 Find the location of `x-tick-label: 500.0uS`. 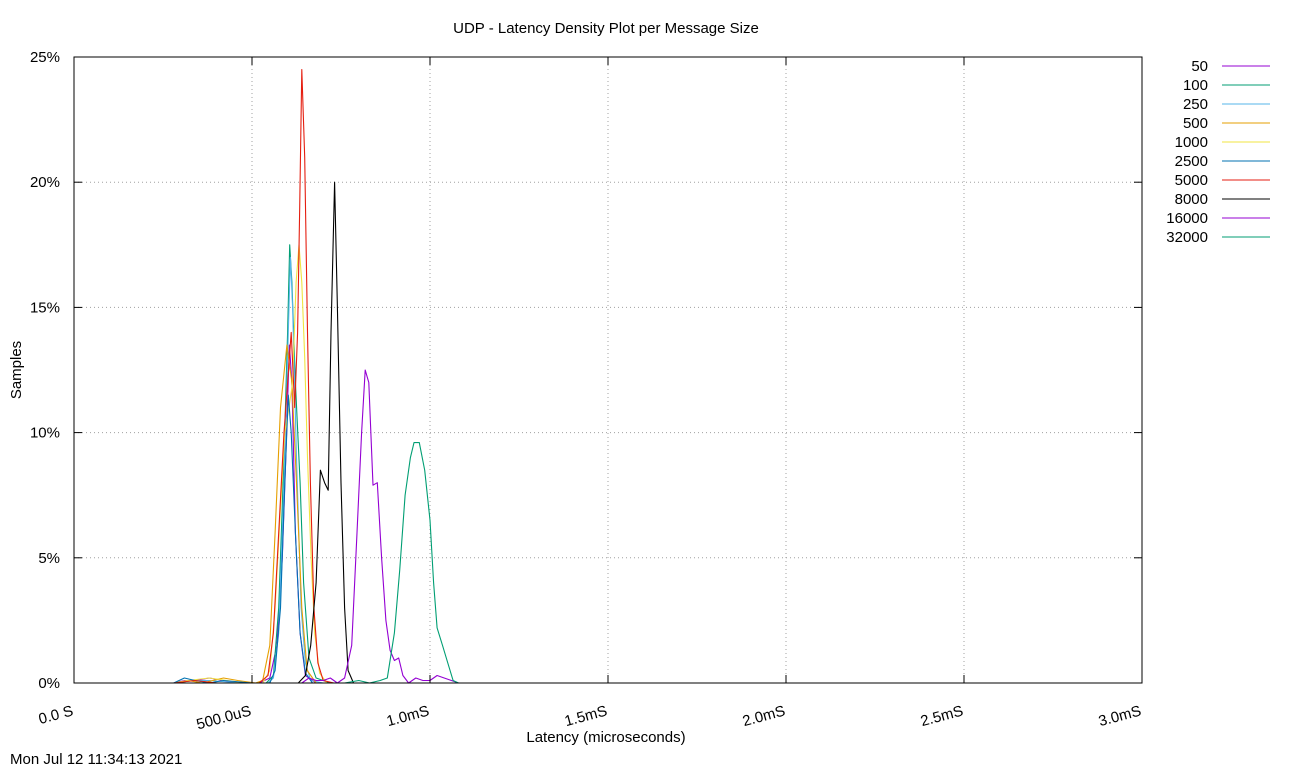

x-tick-label: 500.0uS is located at coordinates (224, 717).